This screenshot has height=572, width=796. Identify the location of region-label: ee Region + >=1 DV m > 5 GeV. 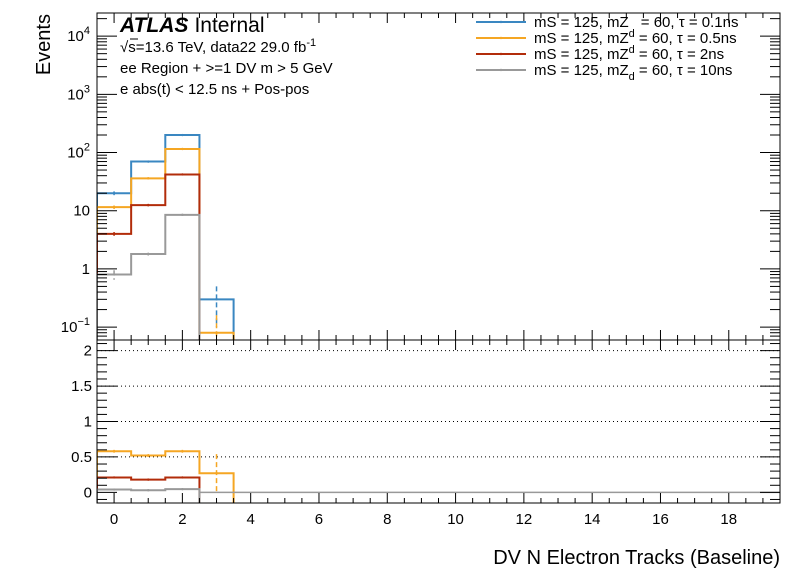
(226, 68).